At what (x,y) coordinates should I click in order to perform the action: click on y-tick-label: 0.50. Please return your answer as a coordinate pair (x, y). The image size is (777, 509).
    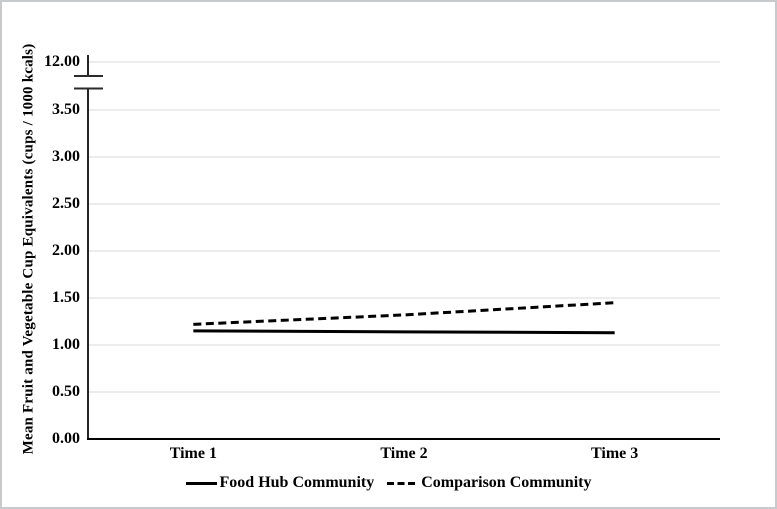
    Looking at the image, I should click on (66, 391).